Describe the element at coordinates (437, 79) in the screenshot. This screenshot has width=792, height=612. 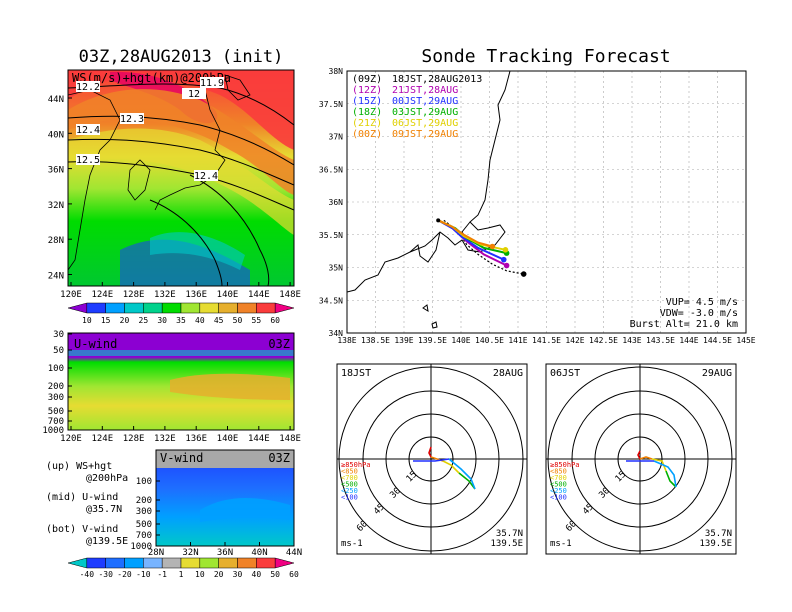
I see `track-legend-time: 18JST,28AUG2013` at that location.